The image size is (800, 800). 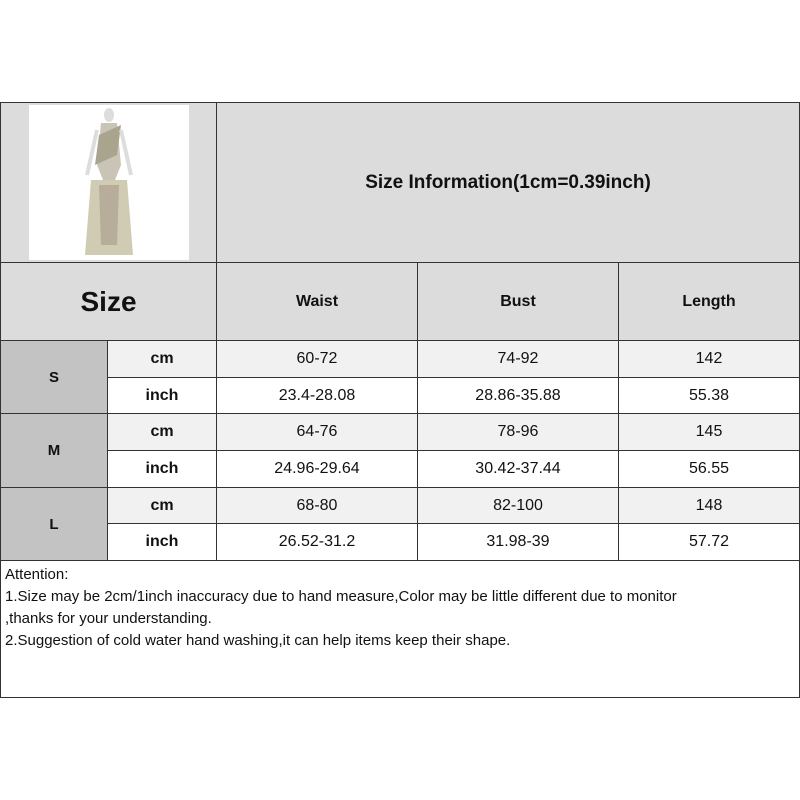 What do you see at coordinates (518, 542) in the screenshot?
I see `table-cell: 31.98-39` at bounding box center [518, 542].